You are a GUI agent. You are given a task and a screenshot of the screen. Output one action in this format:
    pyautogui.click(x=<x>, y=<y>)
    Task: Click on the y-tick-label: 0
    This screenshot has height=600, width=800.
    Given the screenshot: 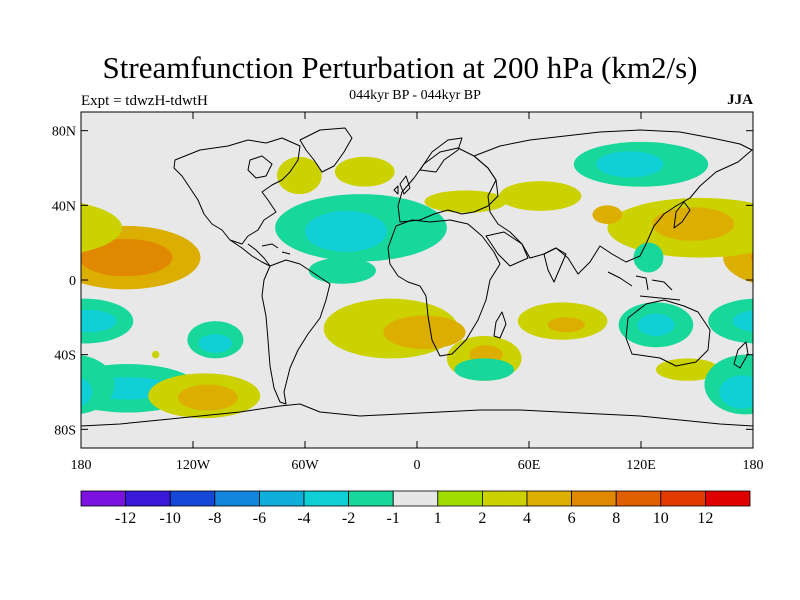 What is the action you would take?
    pyautogui.click(x=72, y=281)
    